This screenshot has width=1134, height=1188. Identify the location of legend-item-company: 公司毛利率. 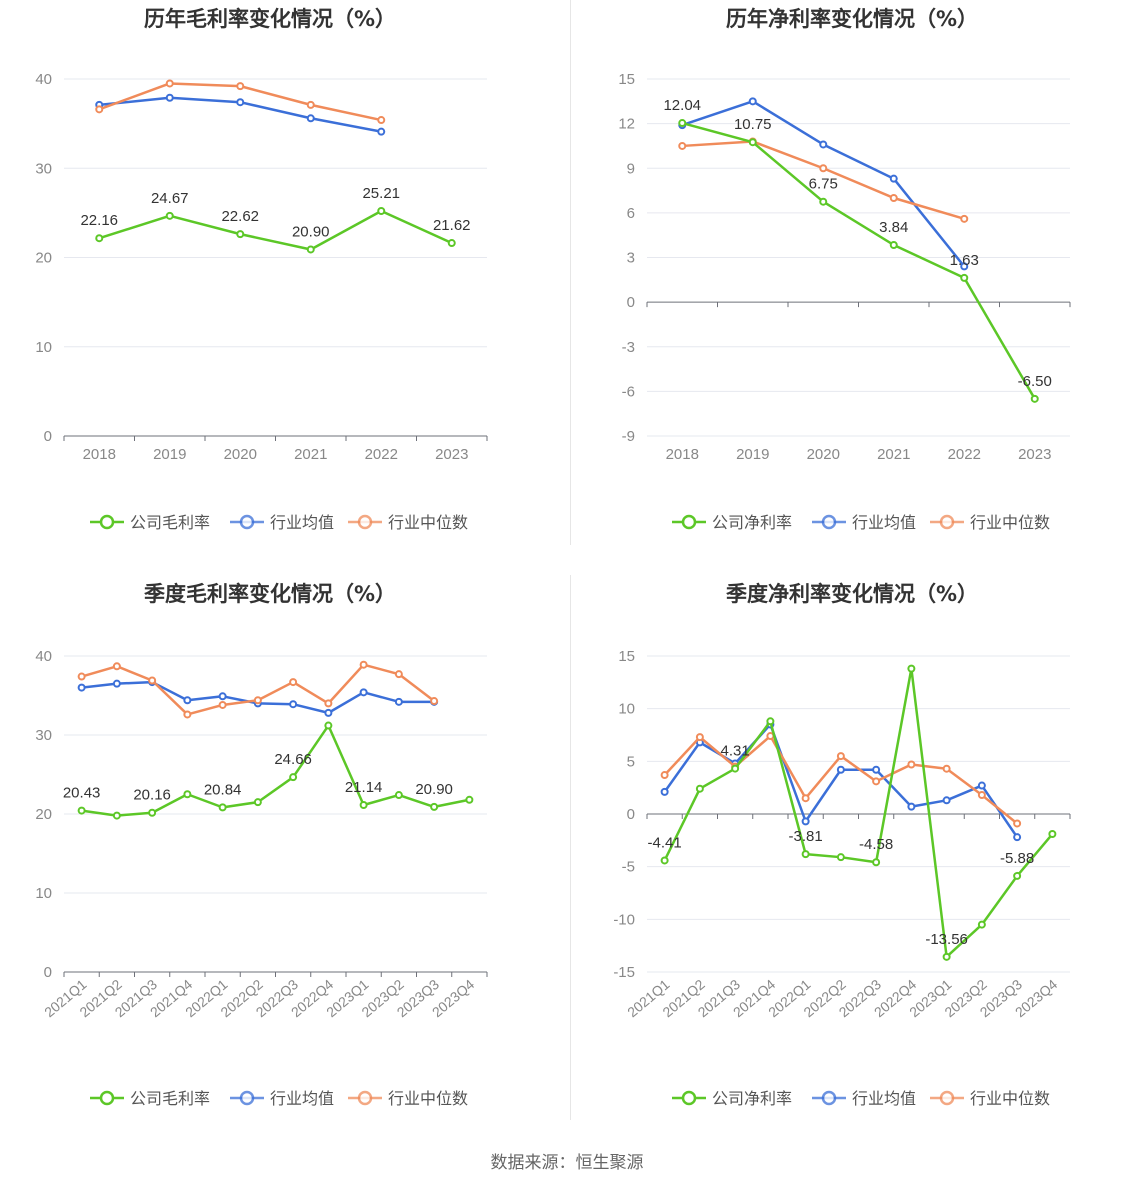
(150, 1098).